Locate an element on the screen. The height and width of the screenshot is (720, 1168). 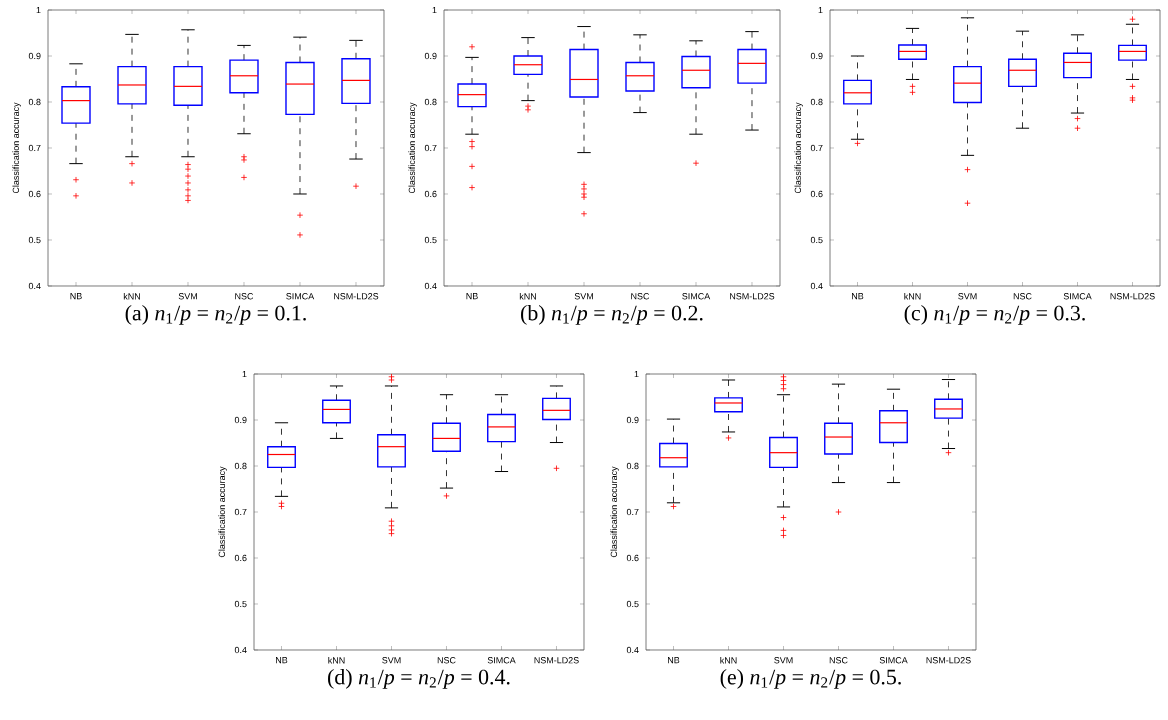
chart-title: (c) n$_{1}$/p = n$_{2}$/p = 0.3. is located at coordinates (994, 315).